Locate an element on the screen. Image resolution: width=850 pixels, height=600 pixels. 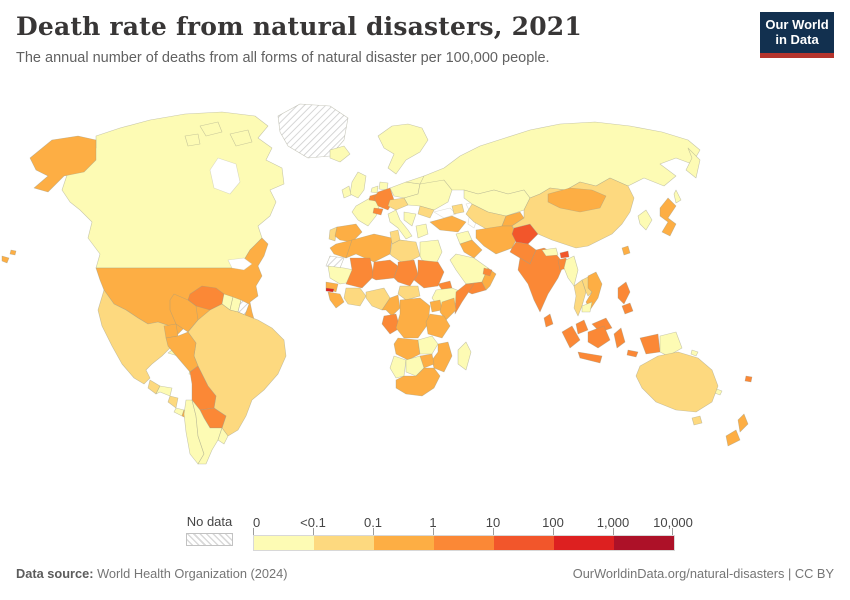
country-italy is located at coordinates (400, 224).